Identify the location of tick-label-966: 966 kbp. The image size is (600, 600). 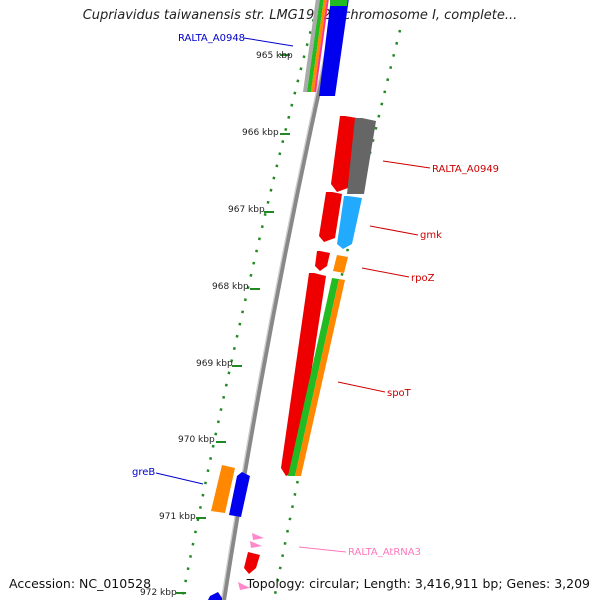
(260, 133).